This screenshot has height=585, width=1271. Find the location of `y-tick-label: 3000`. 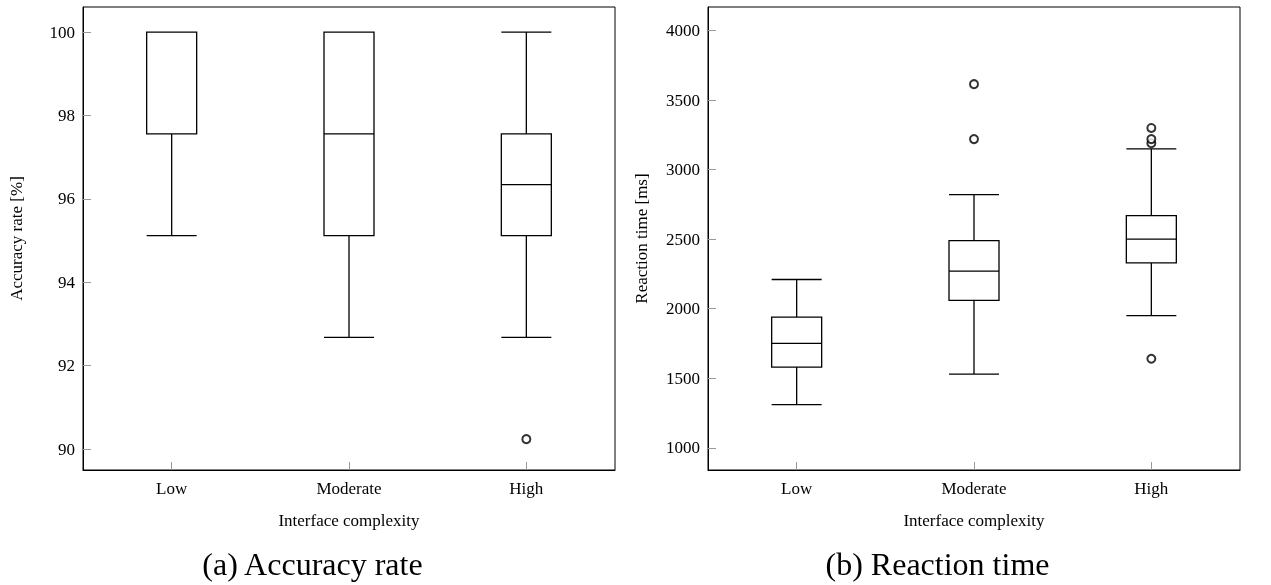

y-tick-label: 3000 is located at coordinates (683, 170).